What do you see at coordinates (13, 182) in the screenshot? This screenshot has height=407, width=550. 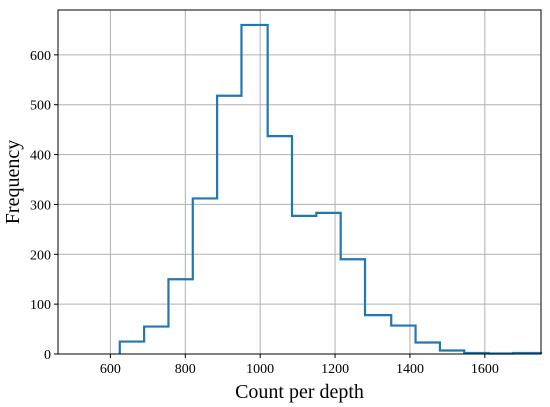 I see `y-axis-title: Frequency` at bounding box center [13, 182].